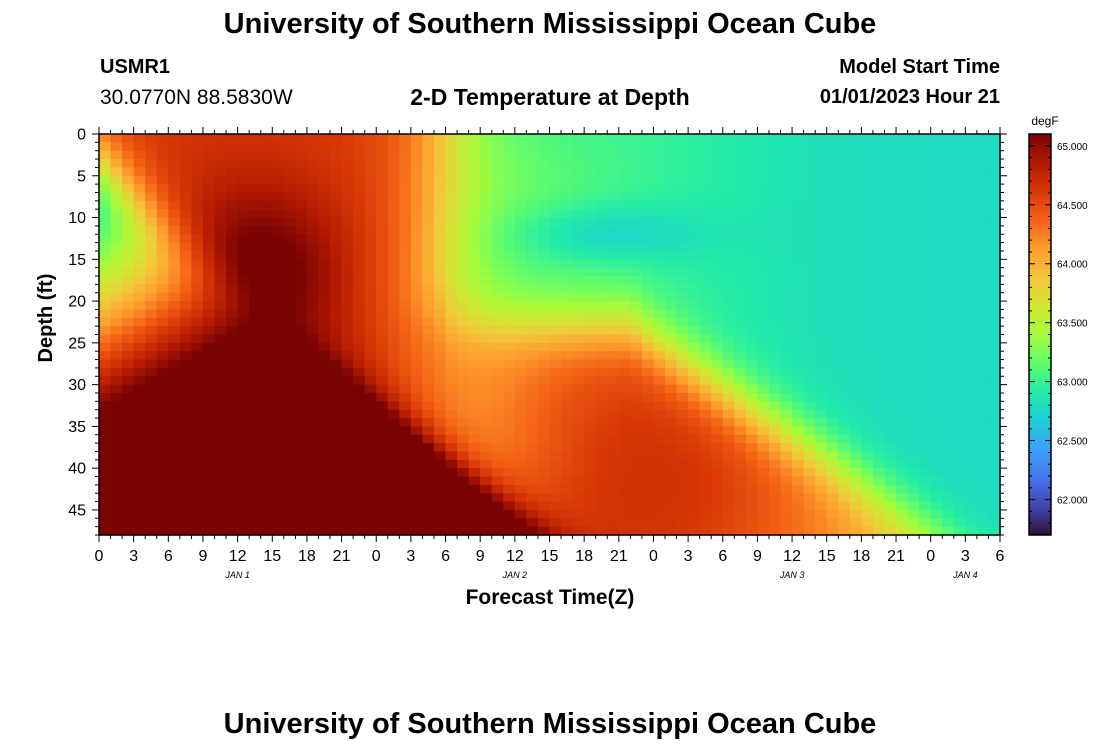 This screenshot has width=1100, height=750. Describe the element at coordinates (237, 575) in the screenshot. I see `day-label: JAN 1` at that location.